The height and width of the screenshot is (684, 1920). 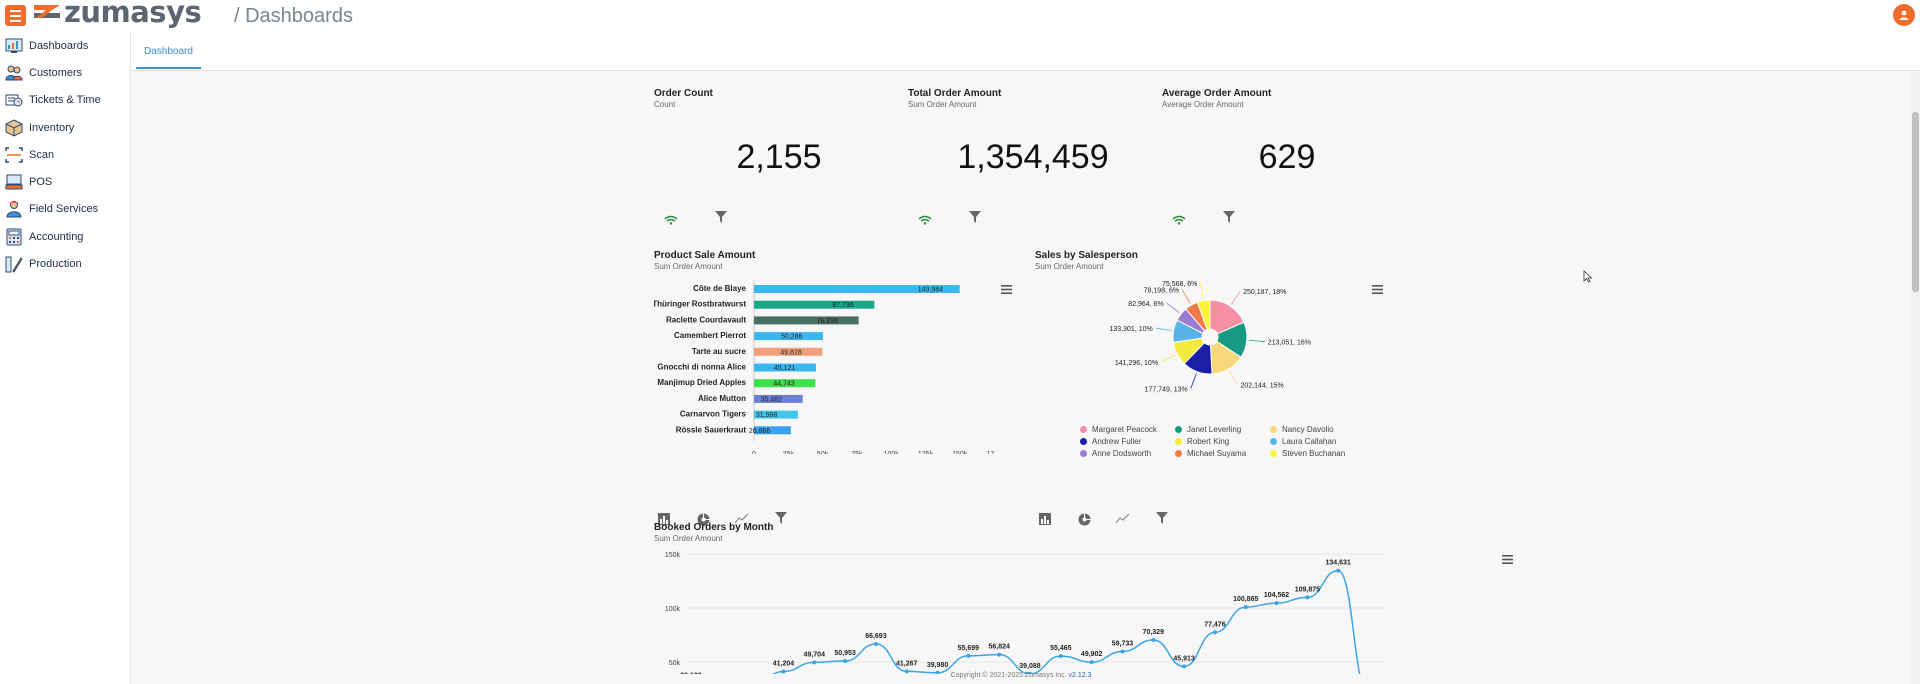 What do you see at coordinates (760, 431) in the screenshot?
I see `bar-value-label: 26,866` at bounding box center [760, 431].